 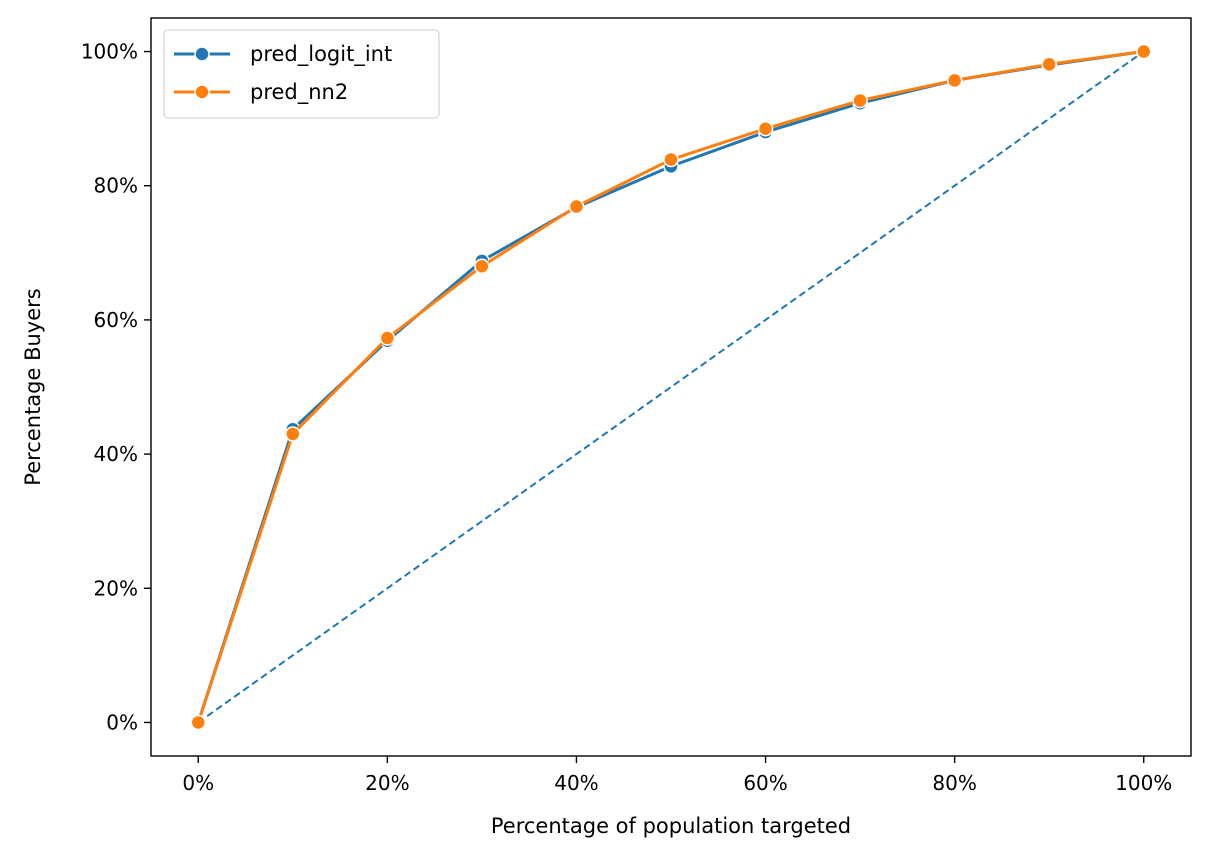 I want to click on x-tick-label: 100%, so click(x=1143, y=783).